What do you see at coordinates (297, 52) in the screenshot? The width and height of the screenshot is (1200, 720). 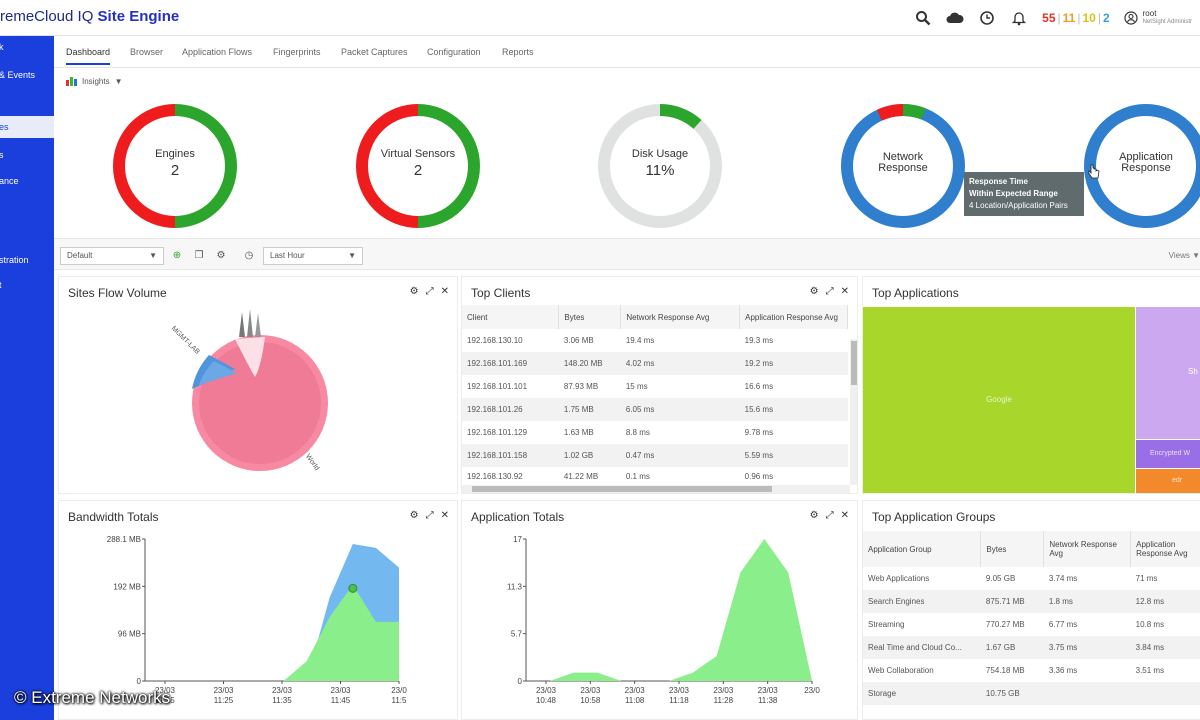 I see `tab-fingerprints: Fingerprints` at bounding box center [297, 52].